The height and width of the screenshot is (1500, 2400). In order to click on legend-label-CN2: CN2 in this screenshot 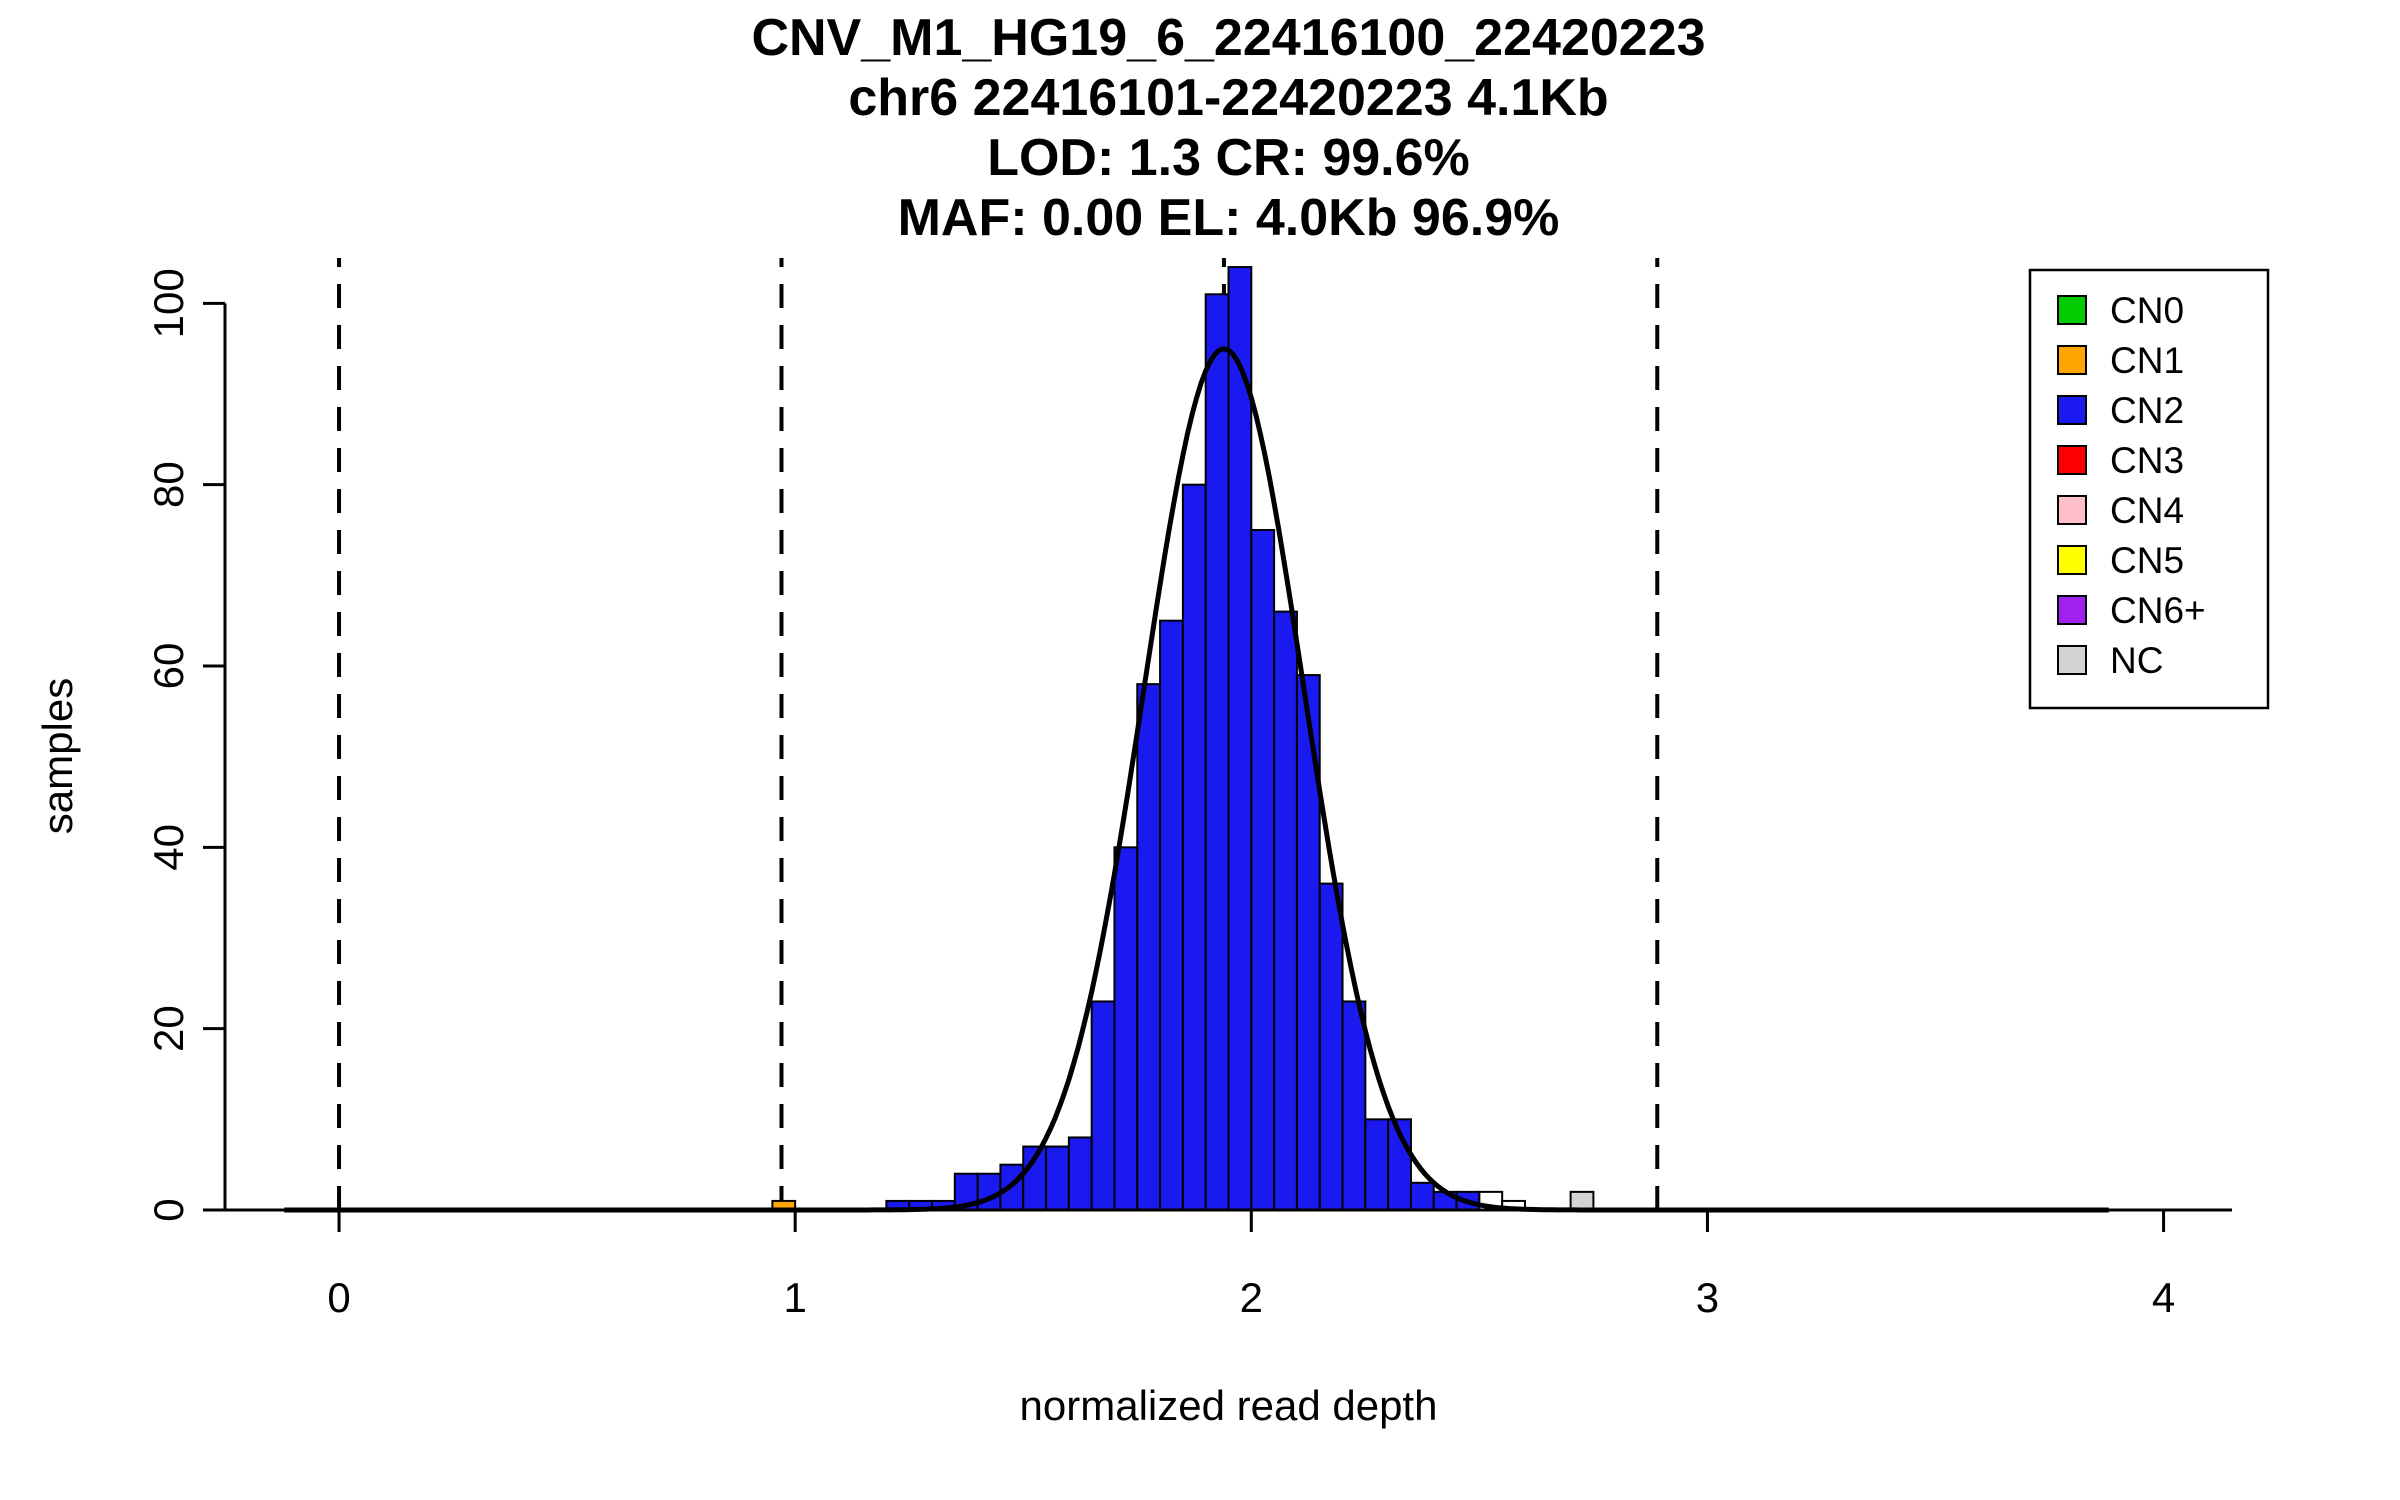, I will do `click(2147, 410)`.